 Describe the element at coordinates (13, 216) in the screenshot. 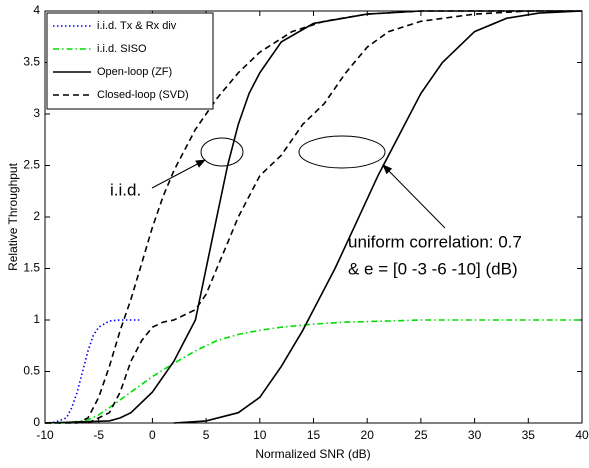

I see `y-axis-label: Relative Throughput` at that location.